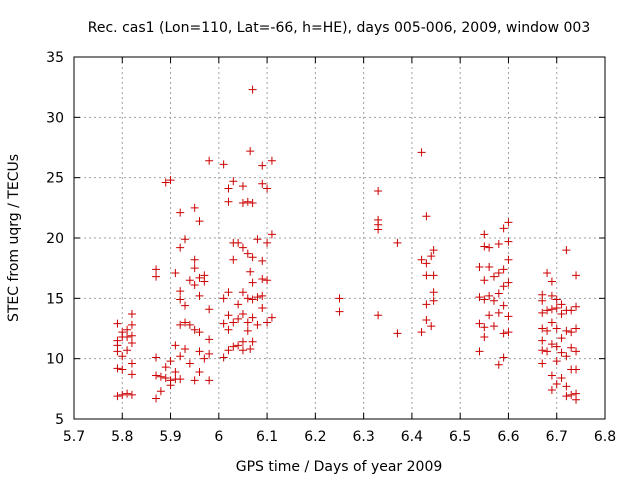  What do you see at coordinates (508, 437) in the screenshot?
I see `x-tick-label: 6.6` at bounding box center [508, 437].